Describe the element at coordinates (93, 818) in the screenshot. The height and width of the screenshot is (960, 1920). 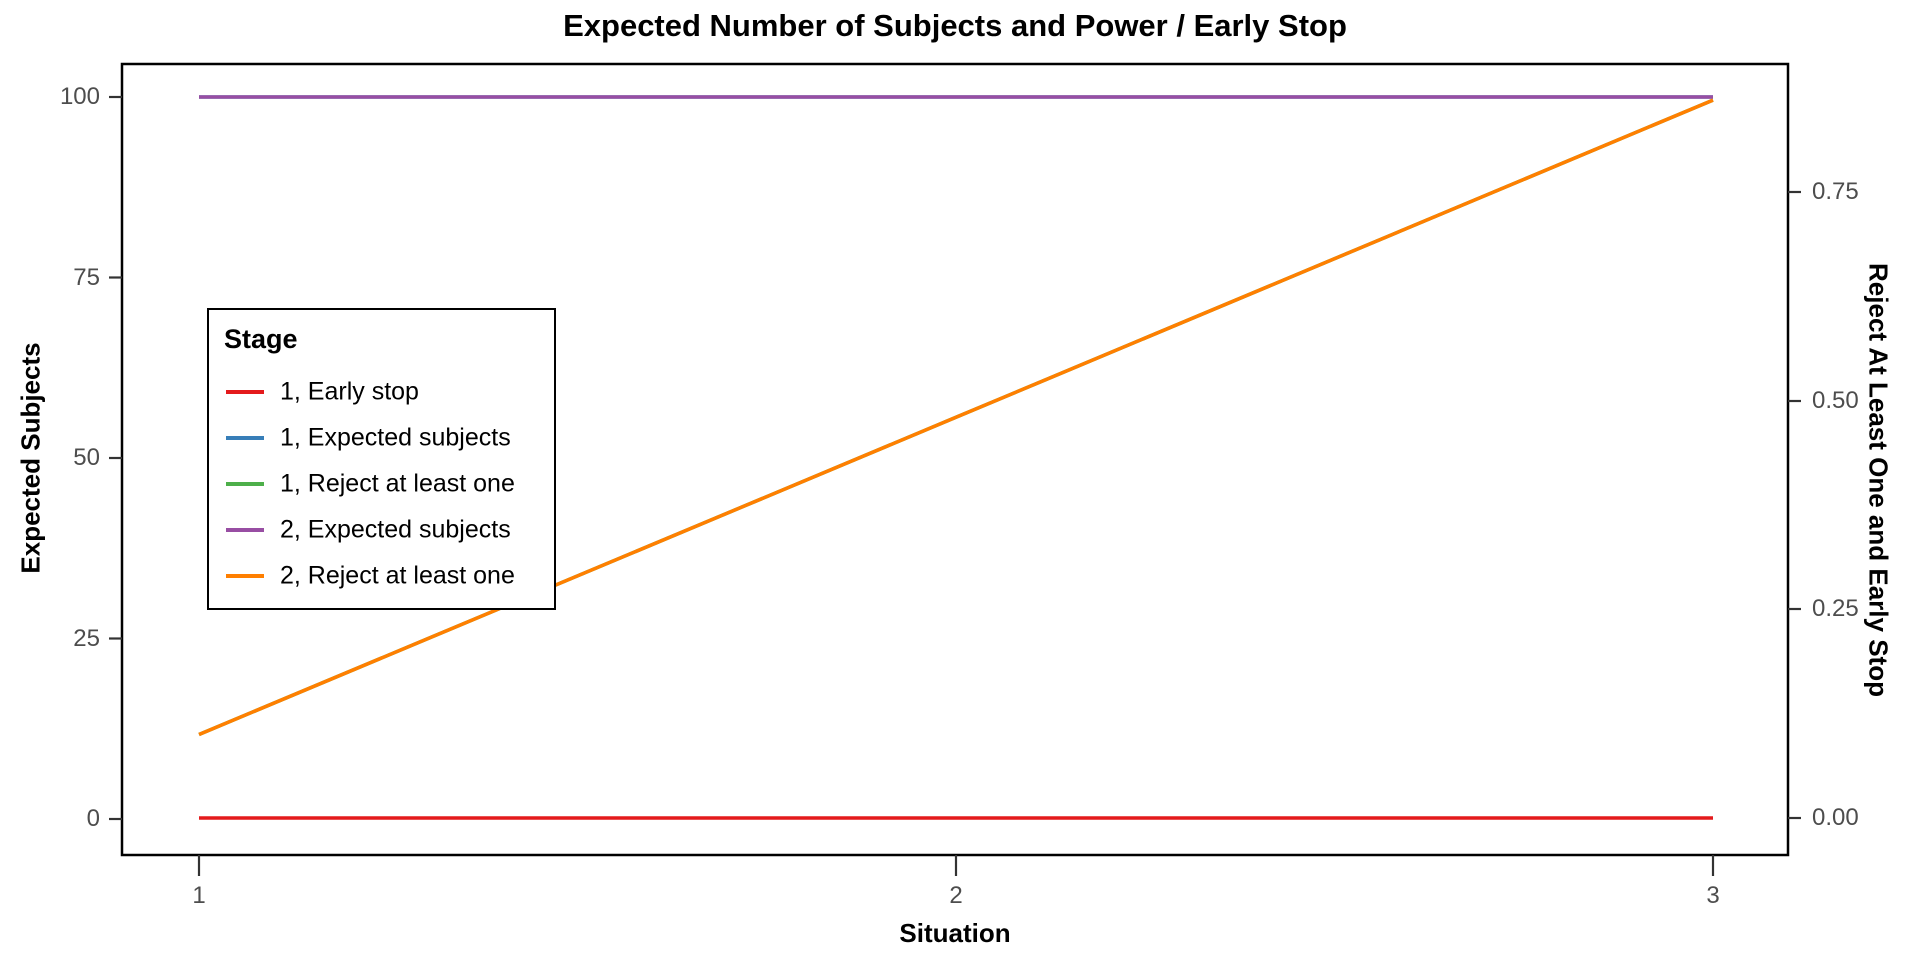
I see `left-tick-label-0: 0` at that location.